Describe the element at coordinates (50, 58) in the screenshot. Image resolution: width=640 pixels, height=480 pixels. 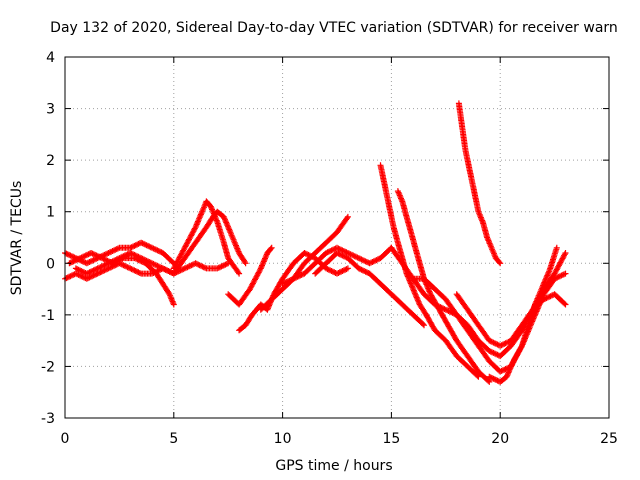
I see `y-tick-label: 4` at that location.